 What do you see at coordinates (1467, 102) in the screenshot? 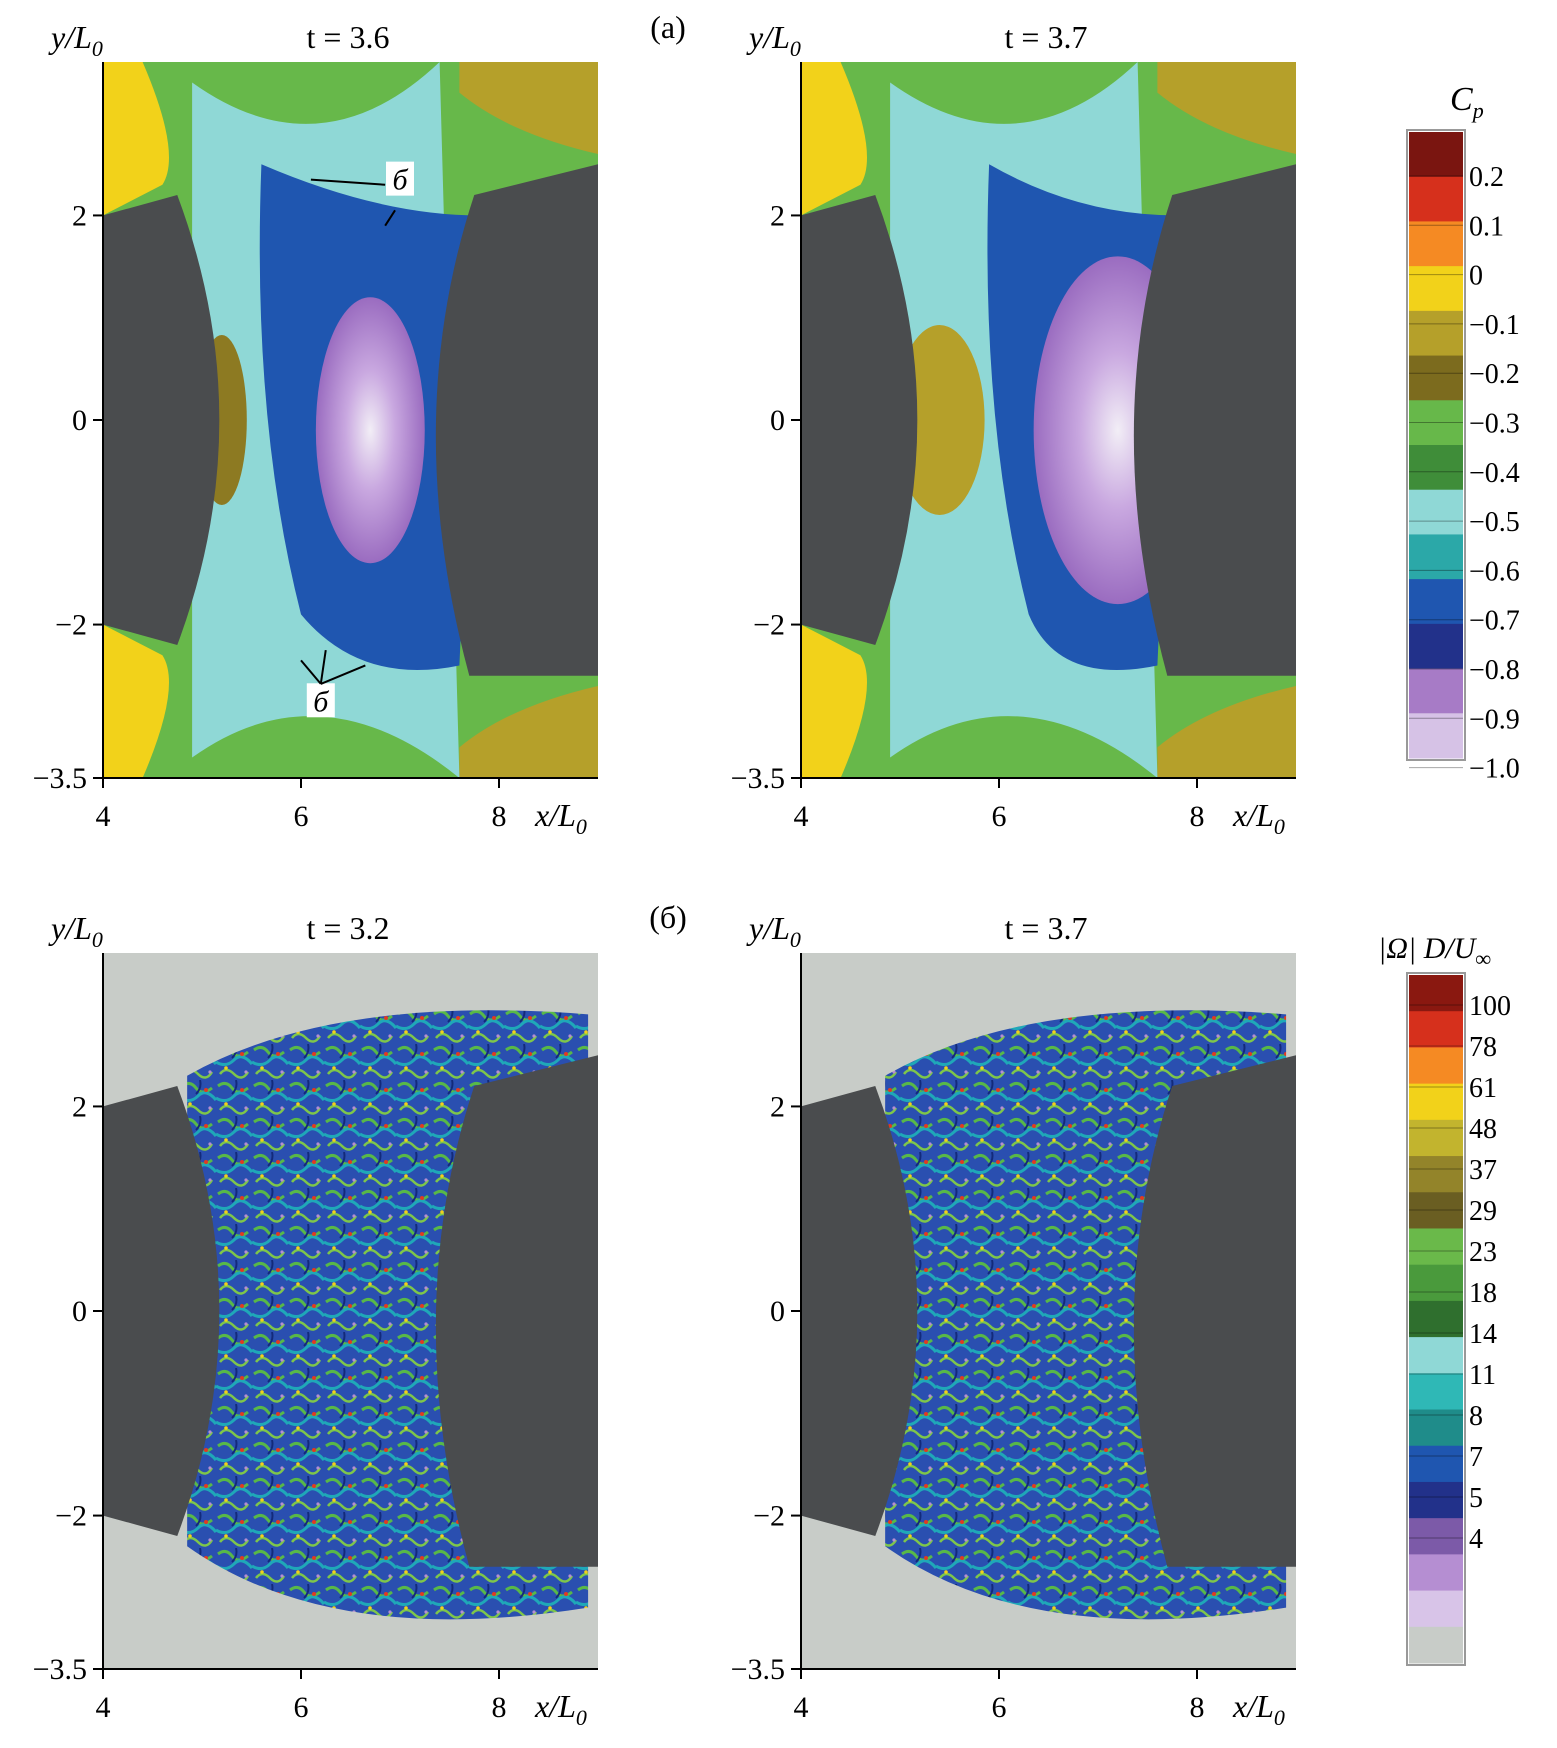
I see `colorbar-cp-title: Cp` at bounding box center [1467, 102].